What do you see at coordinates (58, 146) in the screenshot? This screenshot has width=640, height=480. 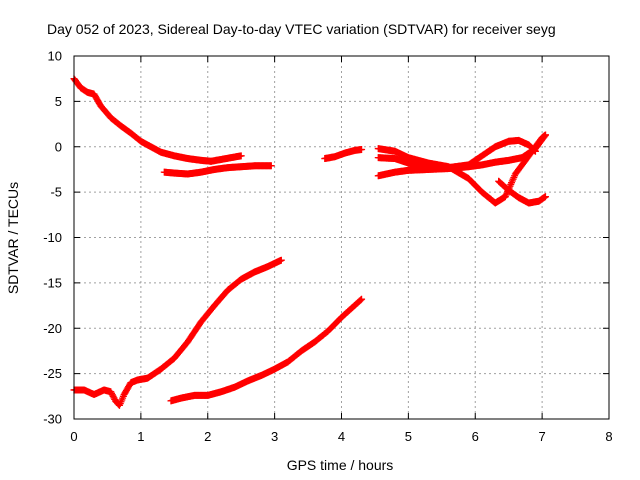 I see `y-tick-label: 0` at bounding box center [58, 146].